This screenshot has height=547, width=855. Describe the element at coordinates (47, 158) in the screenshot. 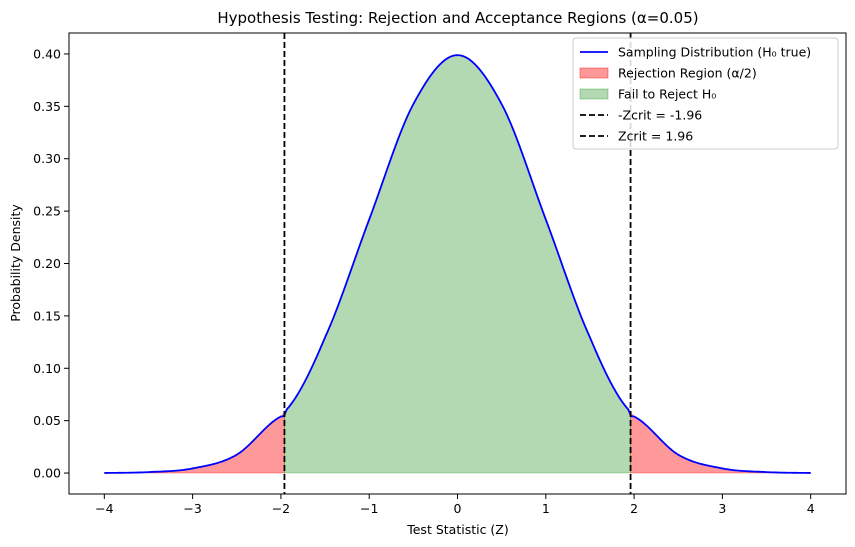

I see `y-tick-label: 0.30` at that location.